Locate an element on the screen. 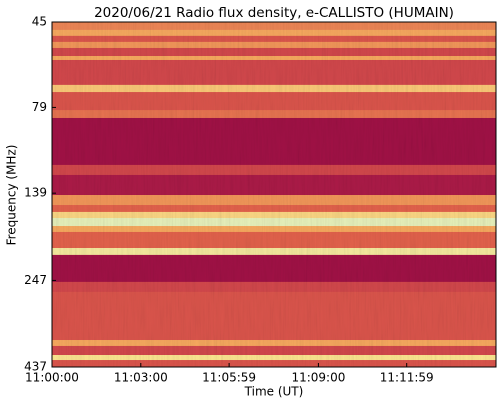 The width and height of the screenshot is (504, 404). y-tick-label: 139 is located at coordinates (35, 193).